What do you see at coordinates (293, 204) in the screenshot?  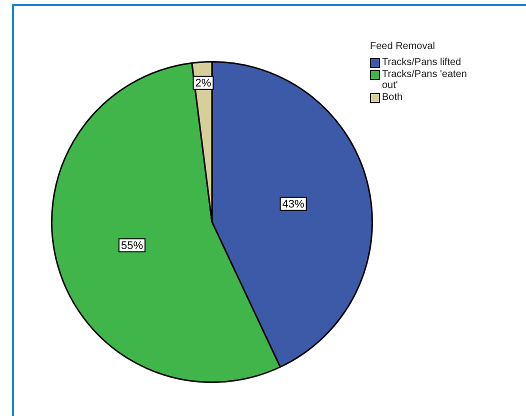 I see `data-label: 43%` at bounding box center [293, 204].